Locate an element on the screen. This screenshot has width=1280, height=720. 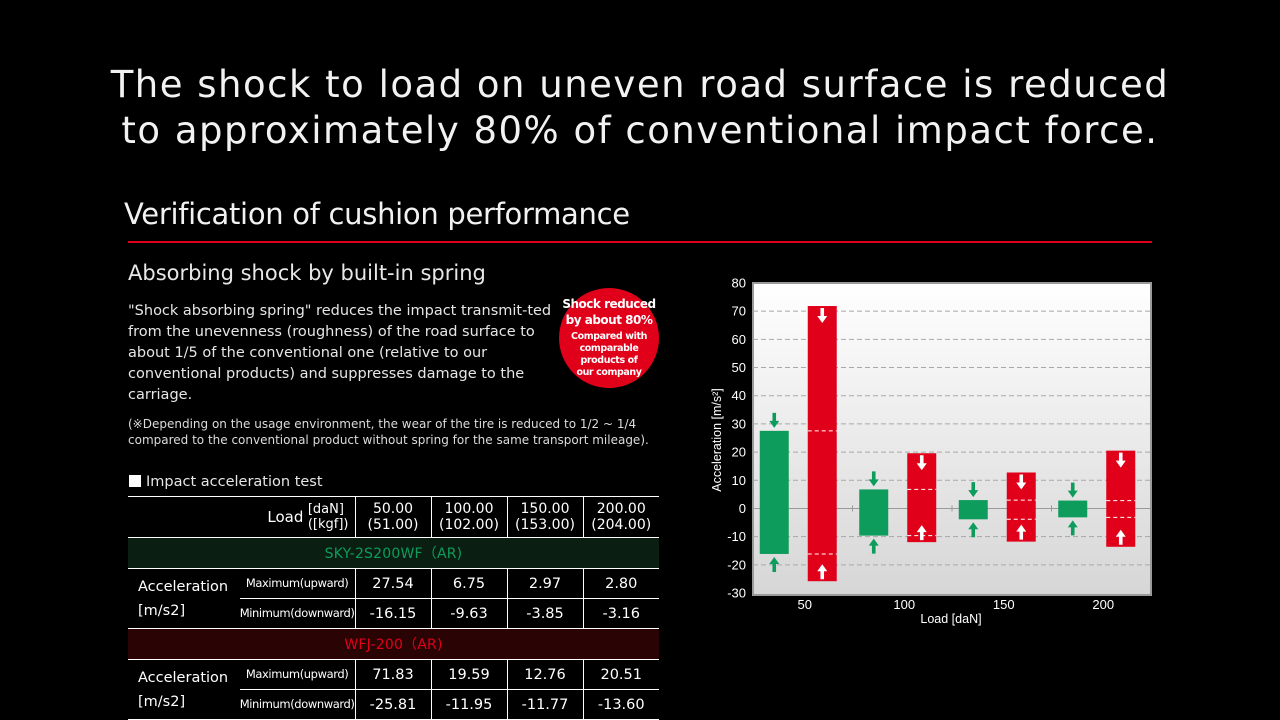
bars is located at coordinates (947, 444).